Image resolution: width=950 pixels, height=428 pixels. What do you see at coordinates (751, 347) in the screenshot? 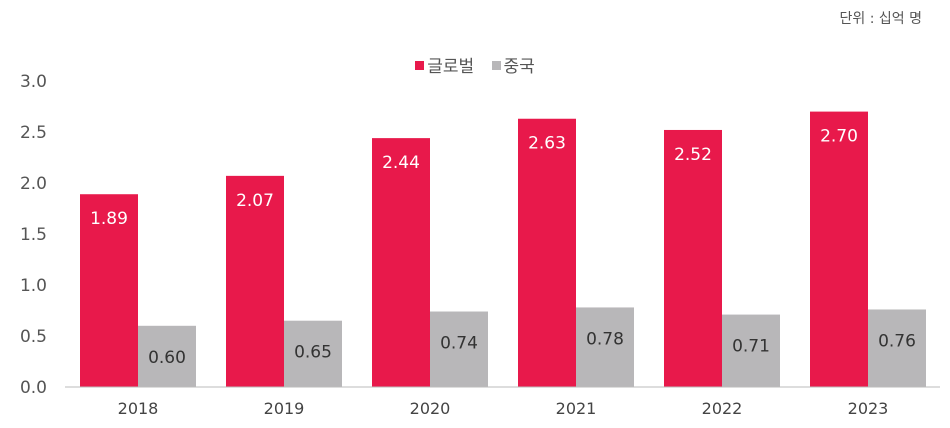
I see `data-label: 0.71` at bounding box center [751, 347].